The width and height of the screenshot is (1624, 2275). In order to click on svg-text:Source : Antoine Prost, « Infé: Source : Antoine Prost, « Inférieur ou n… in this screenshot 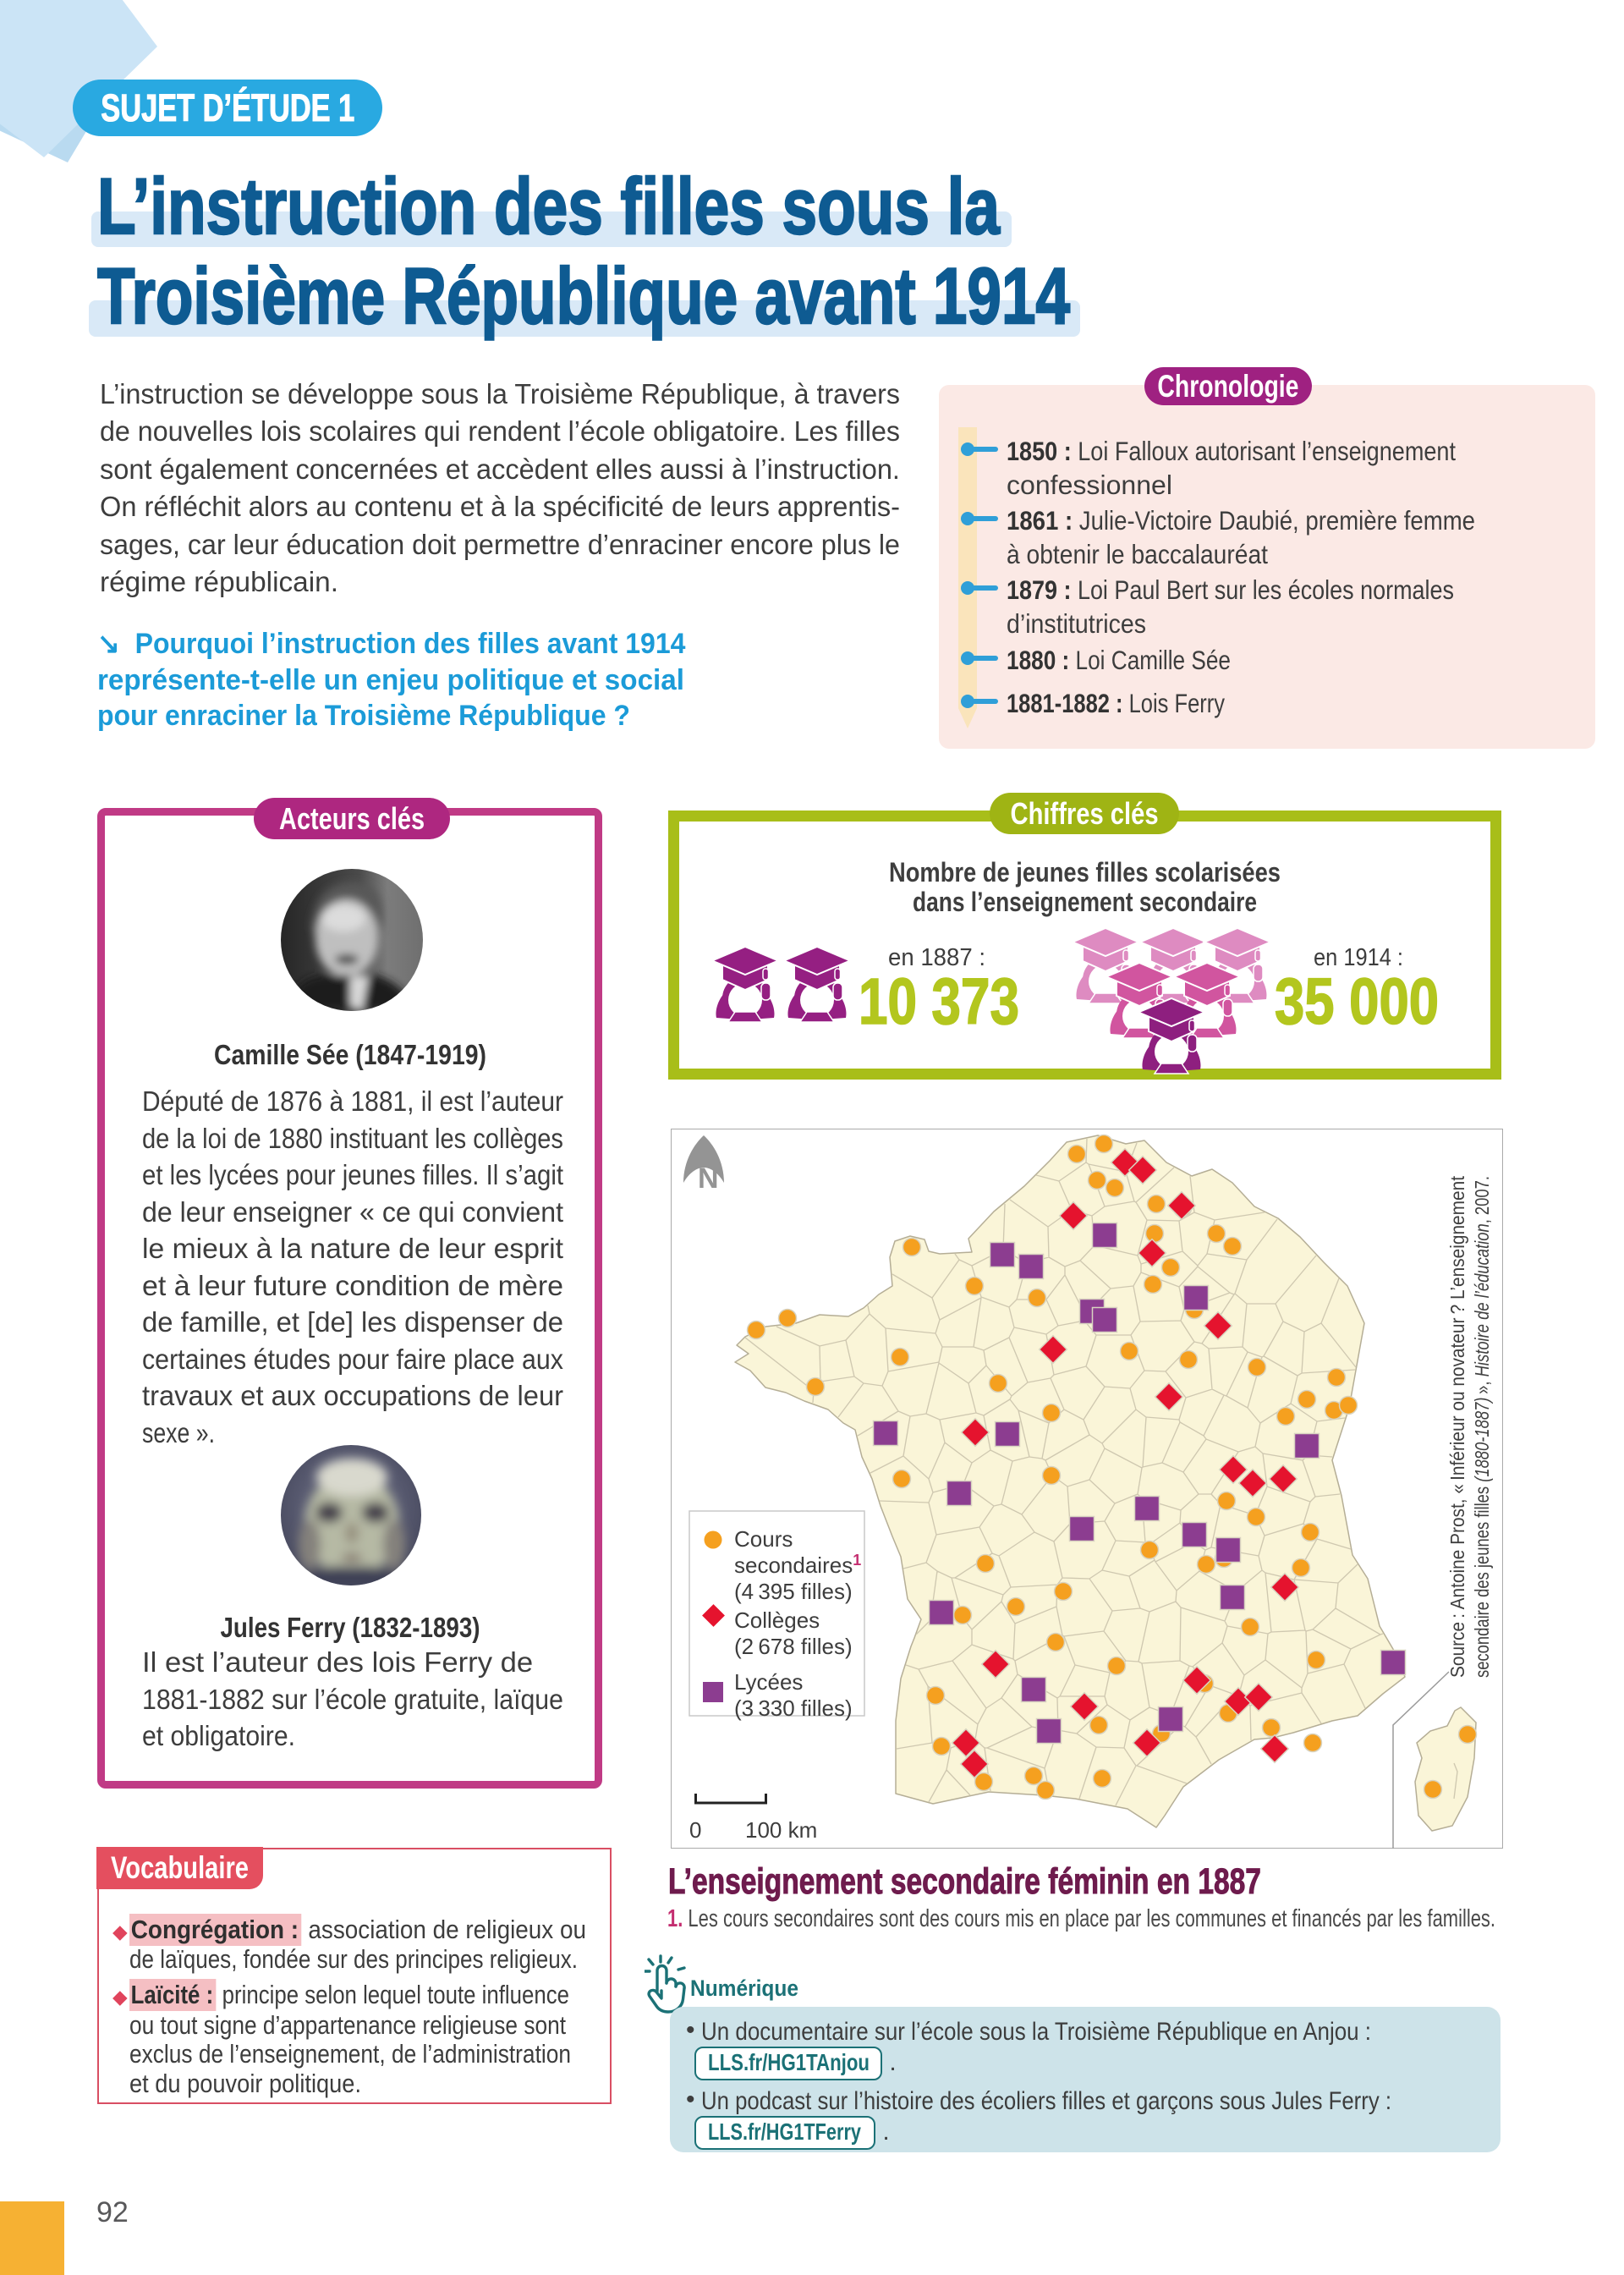, I will do `click(1457, 1427)`.